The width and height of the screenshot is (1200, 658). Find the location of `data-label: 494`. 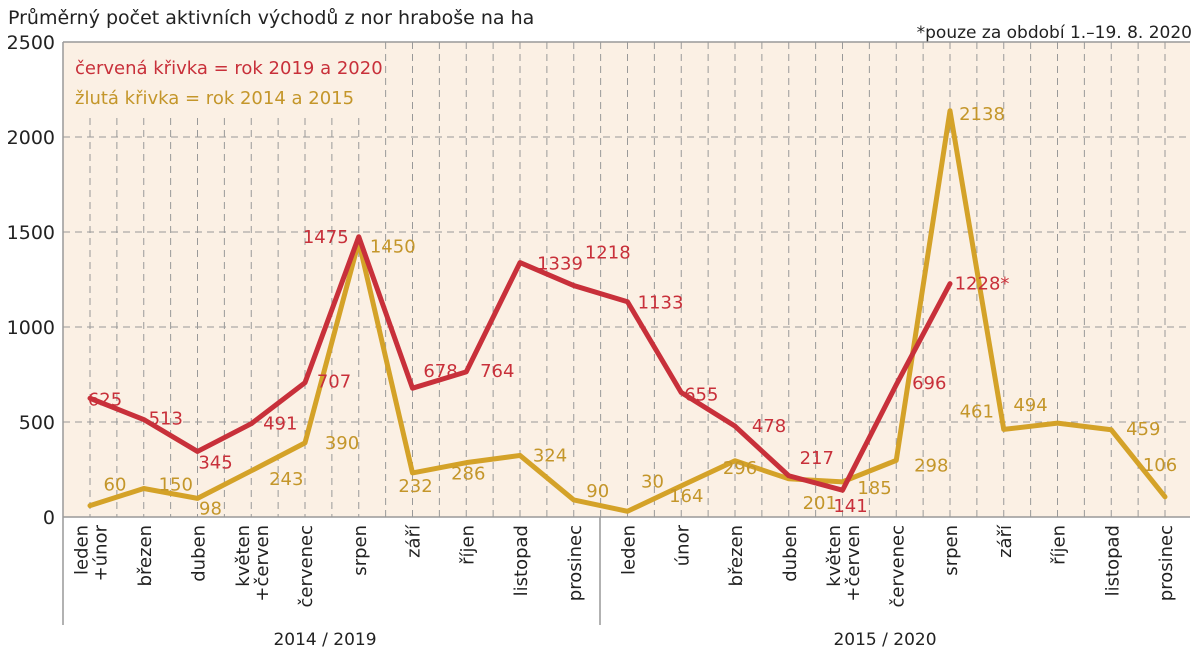

data-label: 494 is located at coordinates (1030, 405).